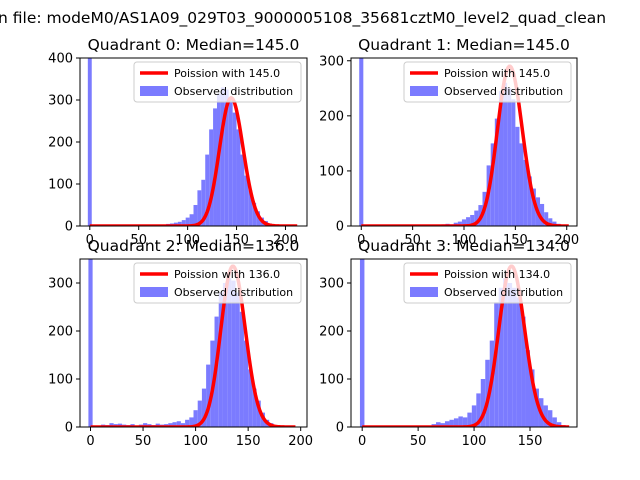 Image resolution: width=640 pixels, height=480 pixels. Describe the element at coordinates (285, 240) in the screenshot. I see `x-tick-label: 200` at that location.